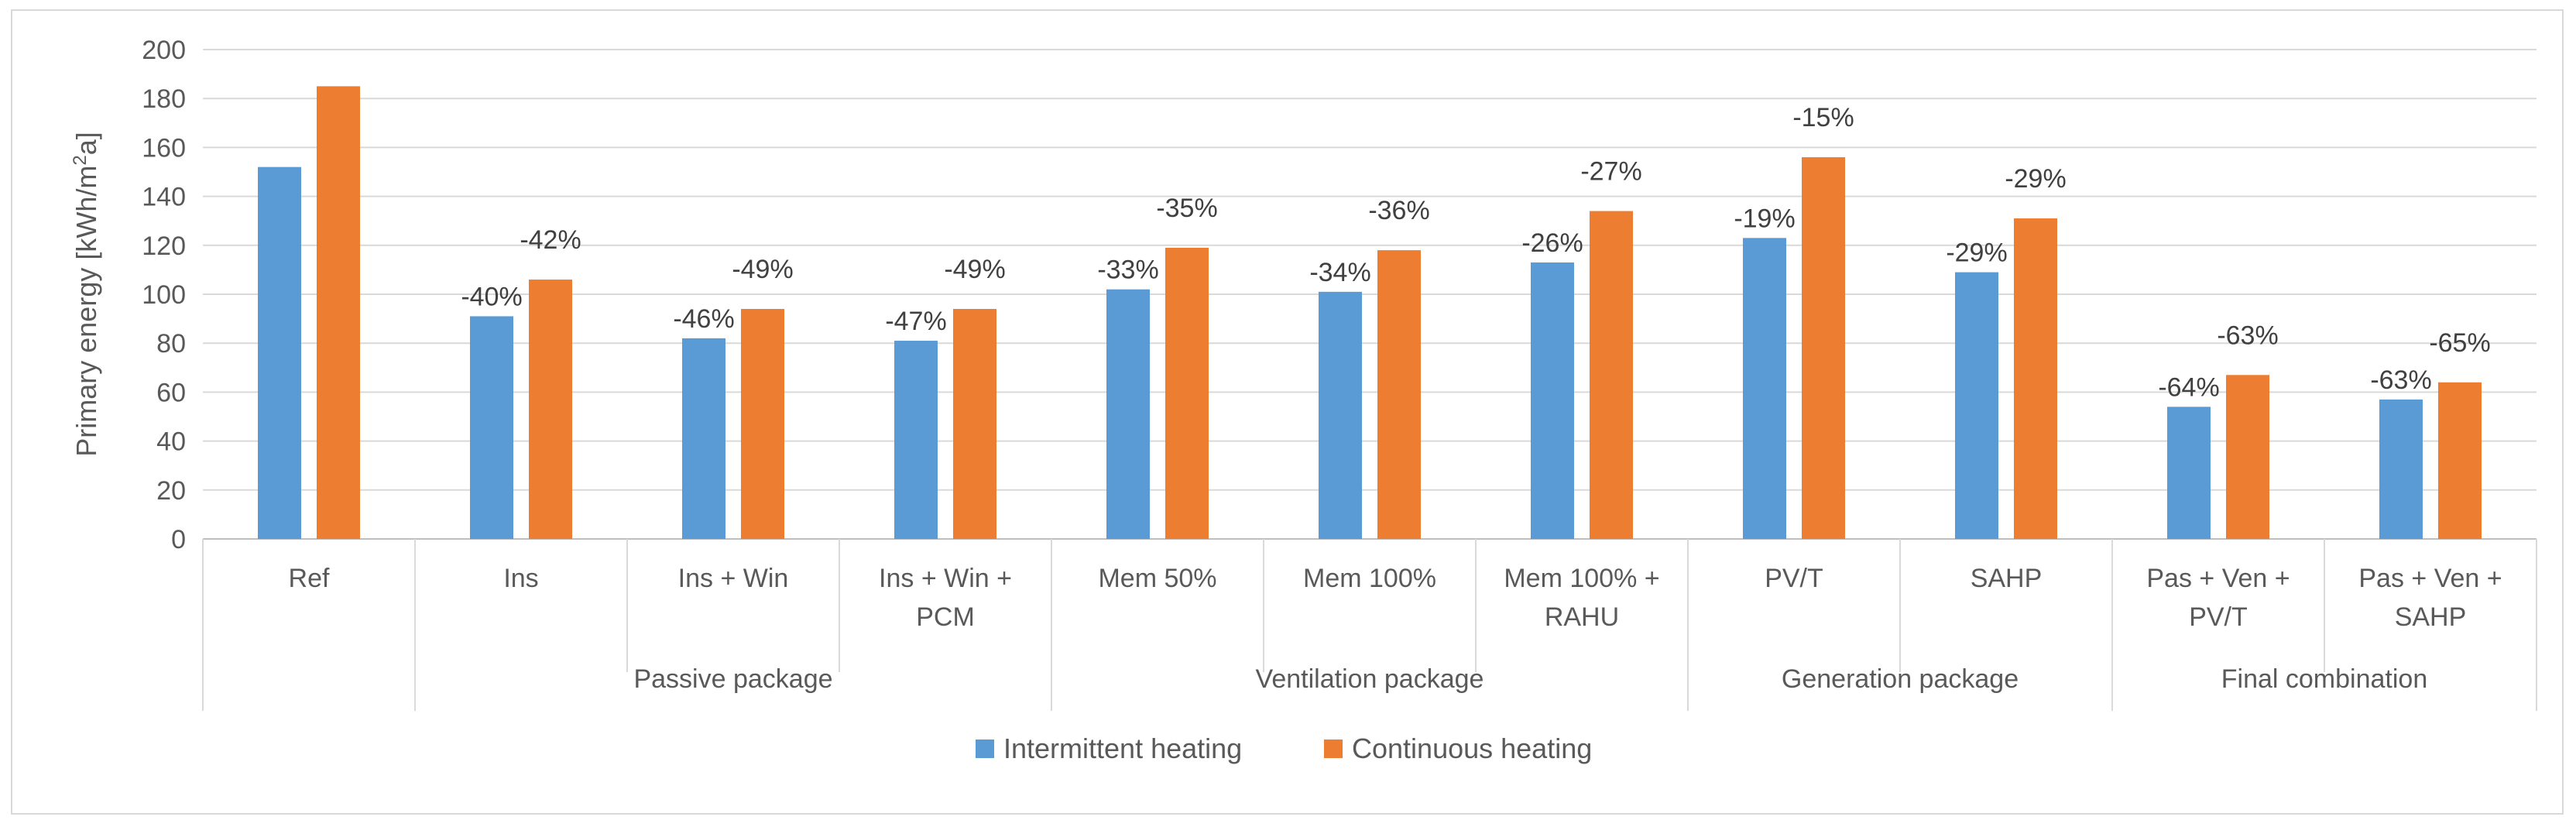 The width and height of the screenshot is (2576, 827). What do you see at coordinates (732, 679) in the screenshot?
I see `group-label: Passive package` at bounding box center [732, 679].